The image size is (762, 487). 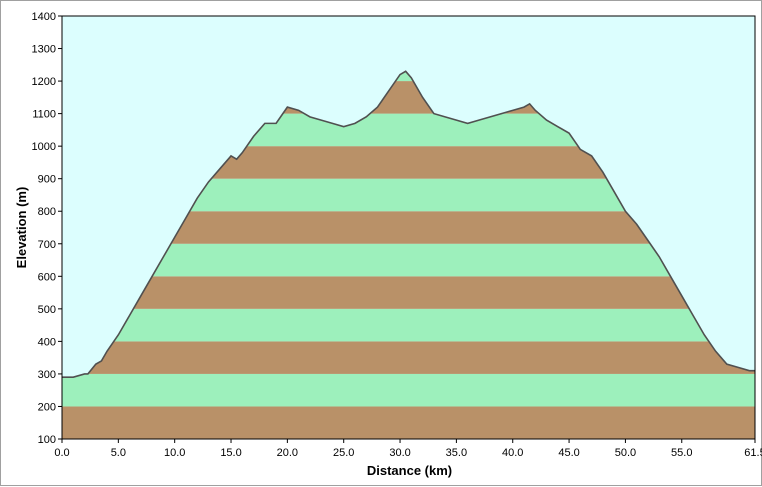 I want to click on x-tick-label: 35.0, so click(x=456, y=453).